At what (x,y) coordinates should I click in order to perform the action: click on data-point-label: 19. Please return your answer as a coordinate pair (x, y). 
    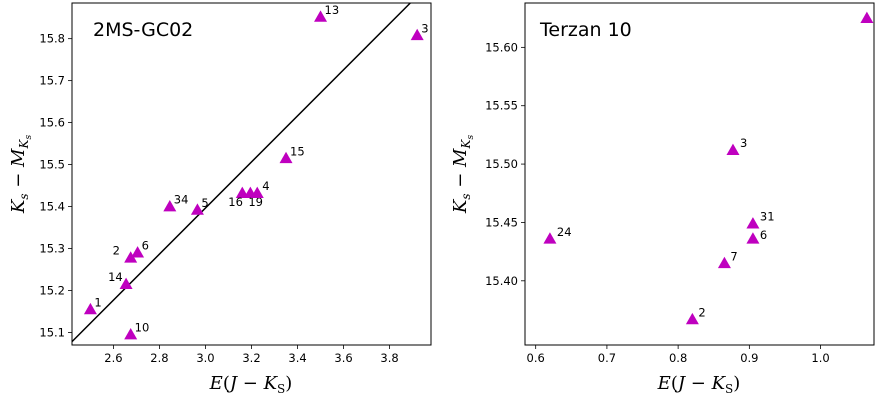
    Looking at the image, I should click on (255, 202).